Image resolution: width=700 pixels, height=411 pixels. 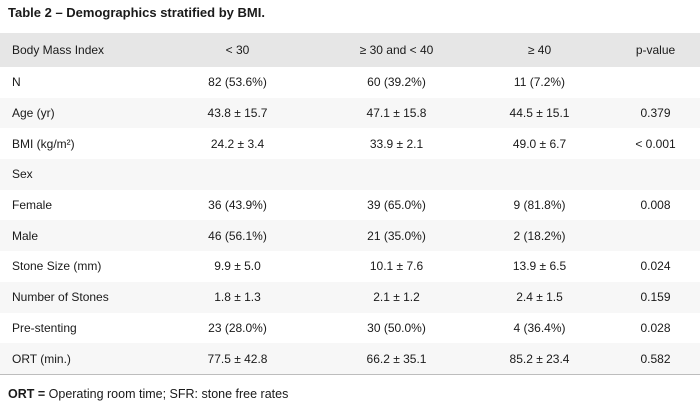 What do you see at coordinates (33, 113) in the screenshot?
I see `row-label: Age (yr)` at bounding box center [33, 113].